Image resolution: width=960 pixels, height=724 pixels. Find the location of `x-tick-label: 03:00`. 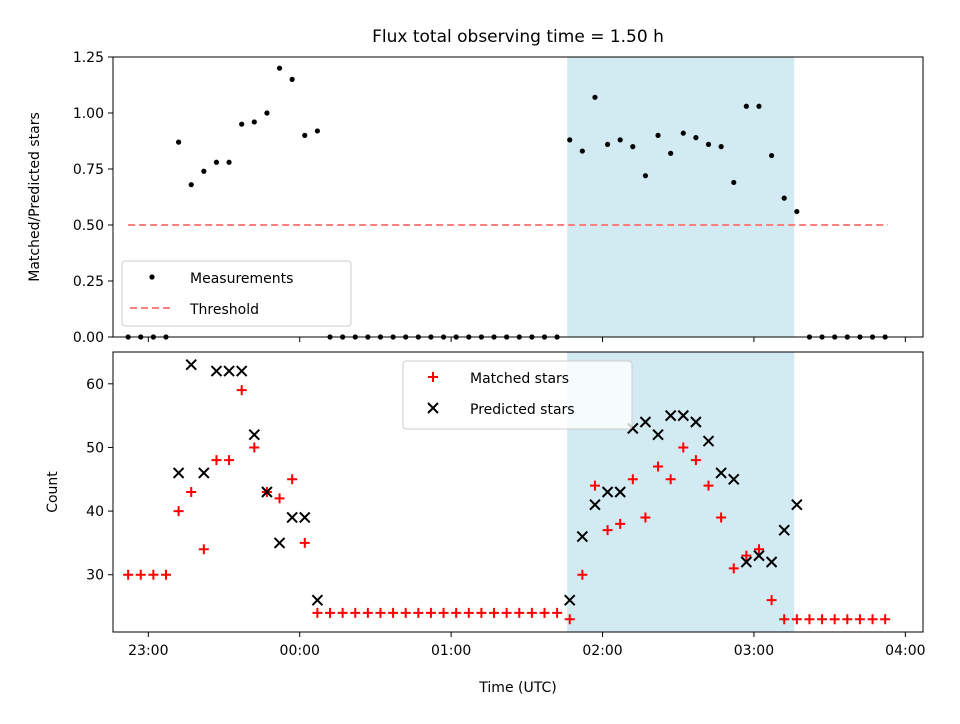

x-tick-label: 03:00 is located at coordinates (754, 651).